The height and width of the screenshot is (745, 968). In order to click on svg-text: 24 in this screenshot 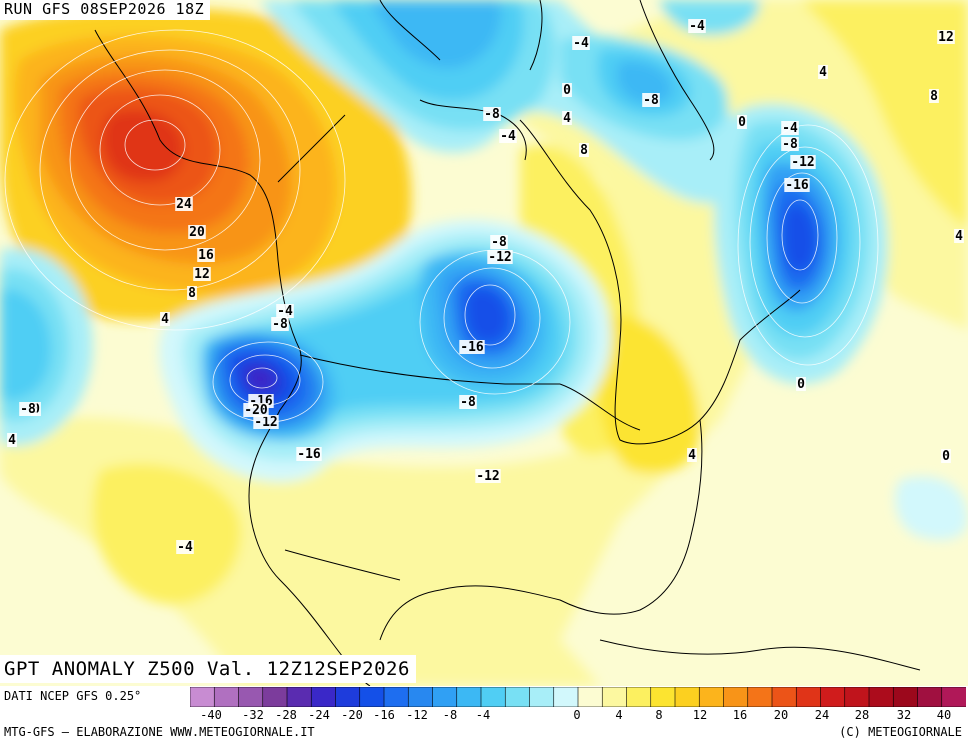, I will do `click(184, 204)`.